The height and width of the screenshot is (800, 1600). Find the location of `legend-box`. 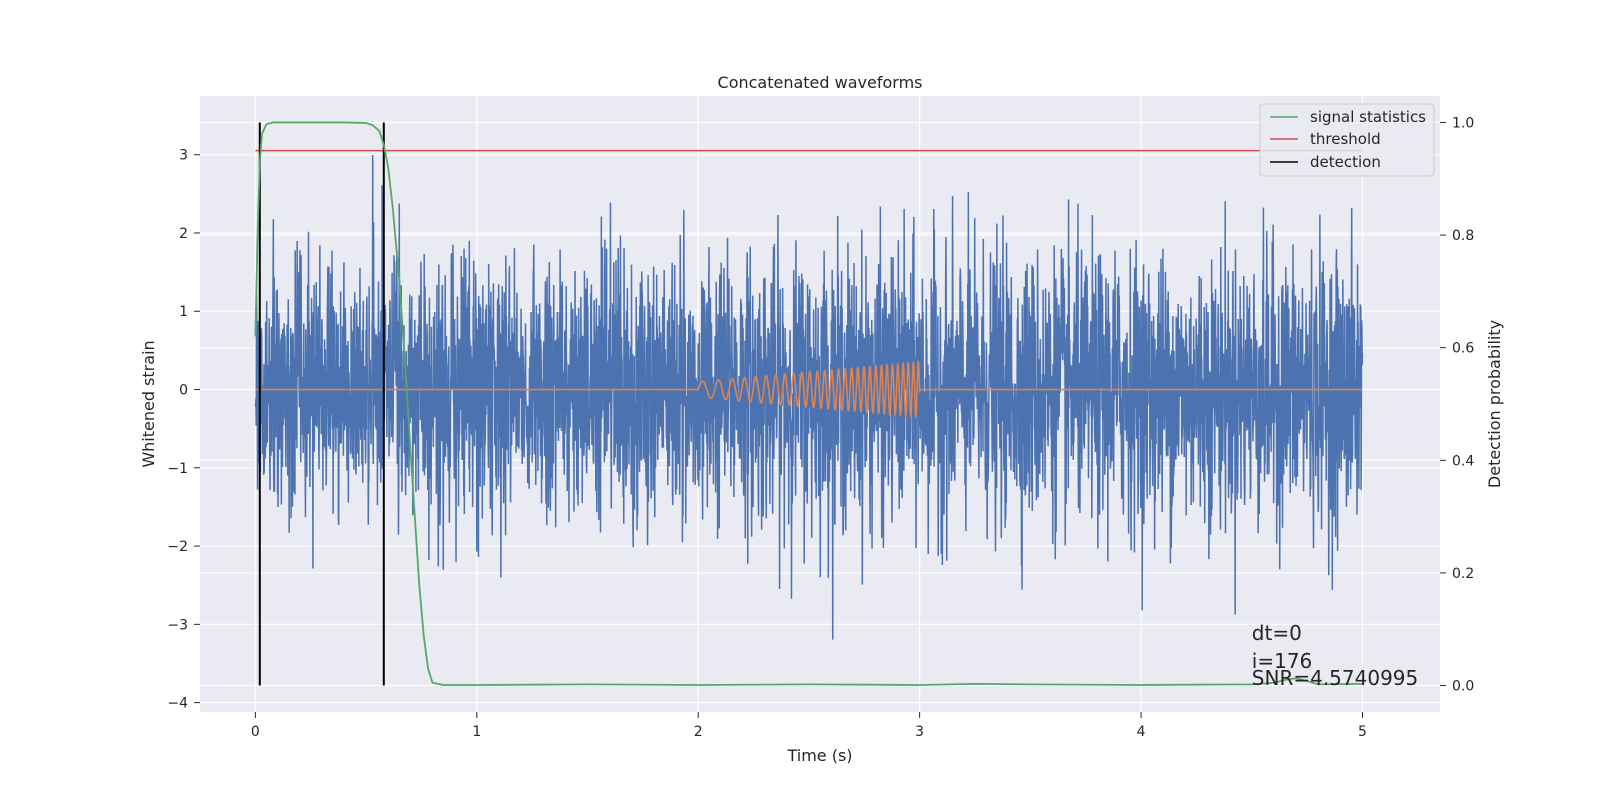

legend-box is located at coordinates (1347, 140).